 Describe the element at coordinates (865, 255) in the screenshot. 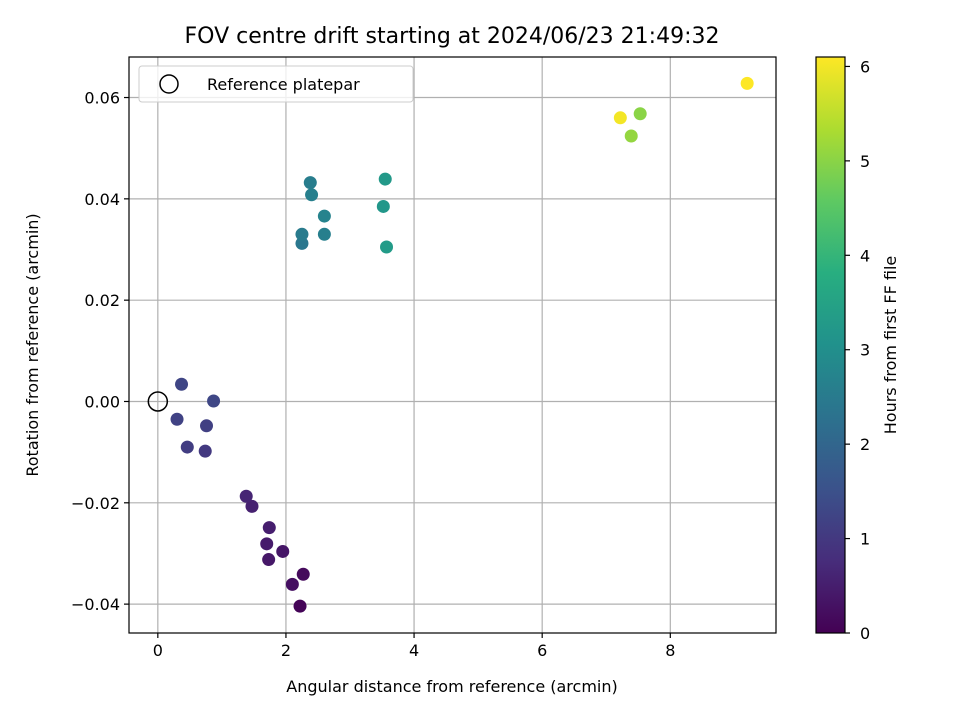

I see `colorbar-tick-label: 4` at that location.